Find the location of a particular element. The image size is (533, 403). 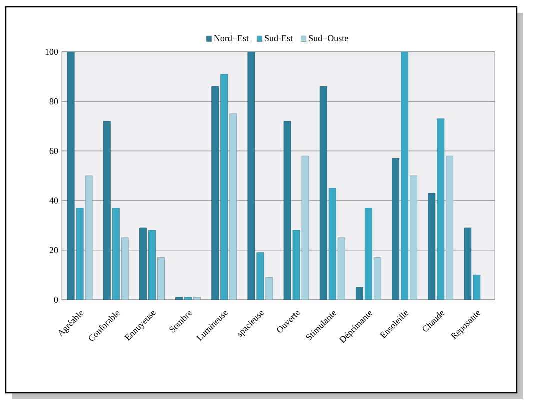

y-tick-label: 80 is located at coordinates (54, 101).